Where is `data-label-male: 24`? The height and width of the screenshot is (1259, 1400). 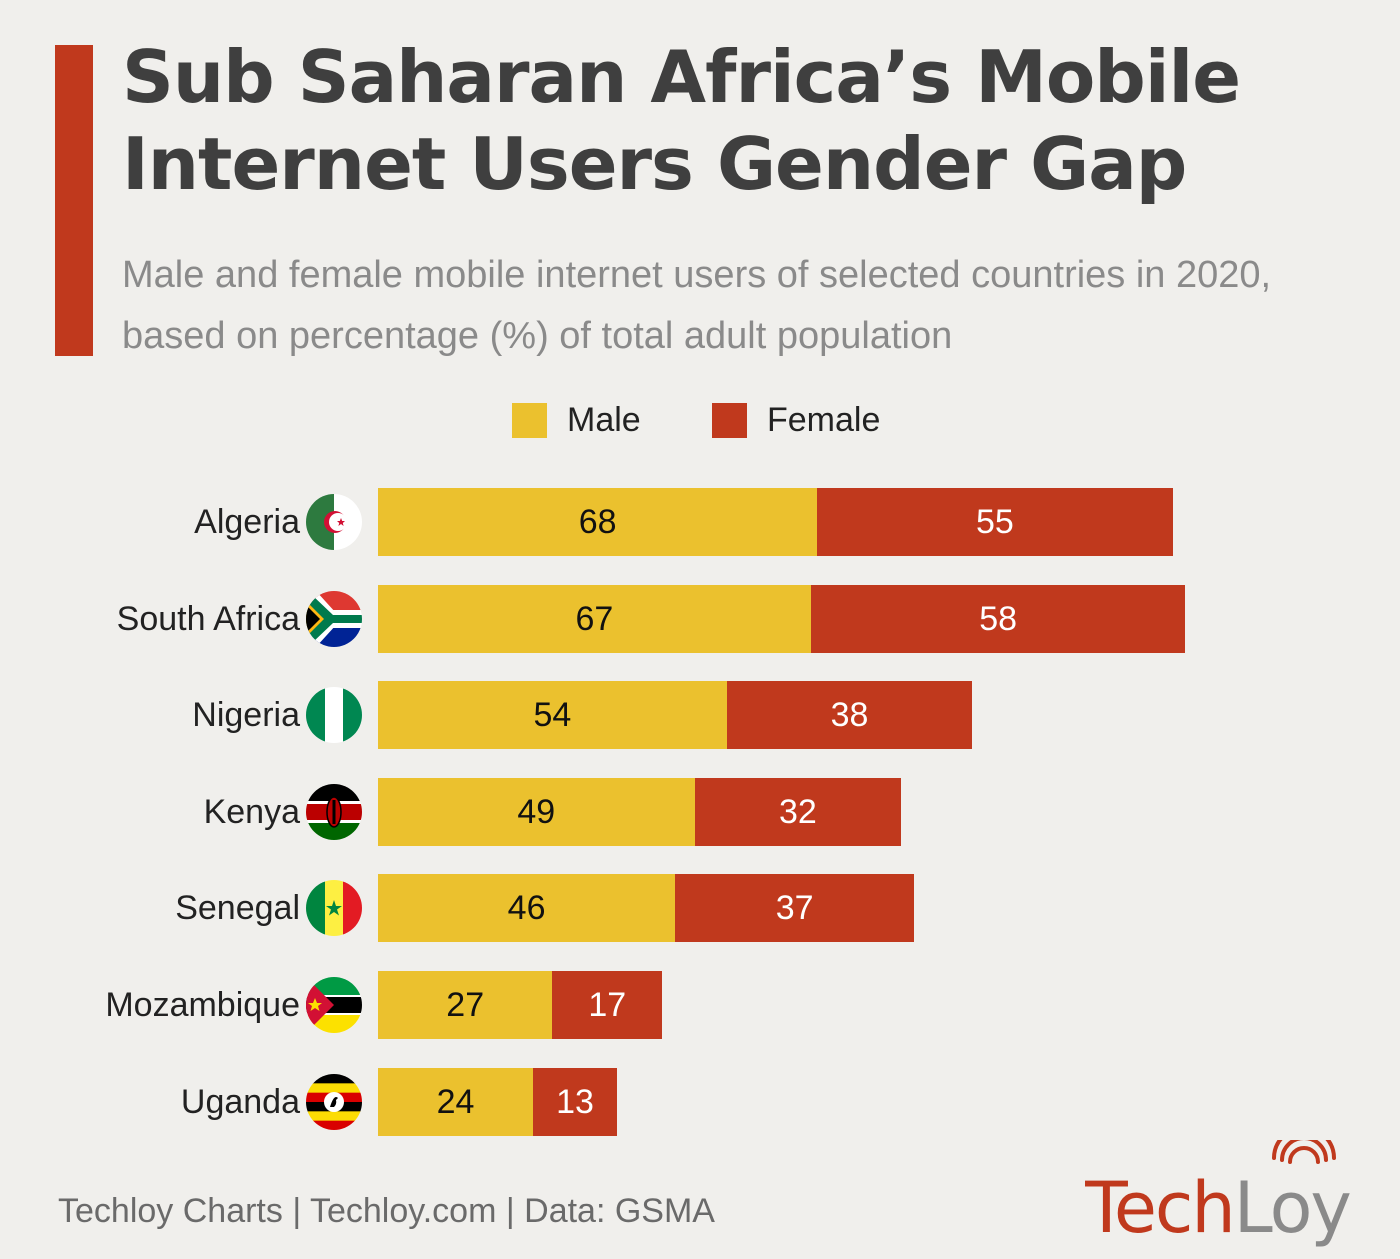 data-label-male: 24 is located at coordinates (455, 1101).